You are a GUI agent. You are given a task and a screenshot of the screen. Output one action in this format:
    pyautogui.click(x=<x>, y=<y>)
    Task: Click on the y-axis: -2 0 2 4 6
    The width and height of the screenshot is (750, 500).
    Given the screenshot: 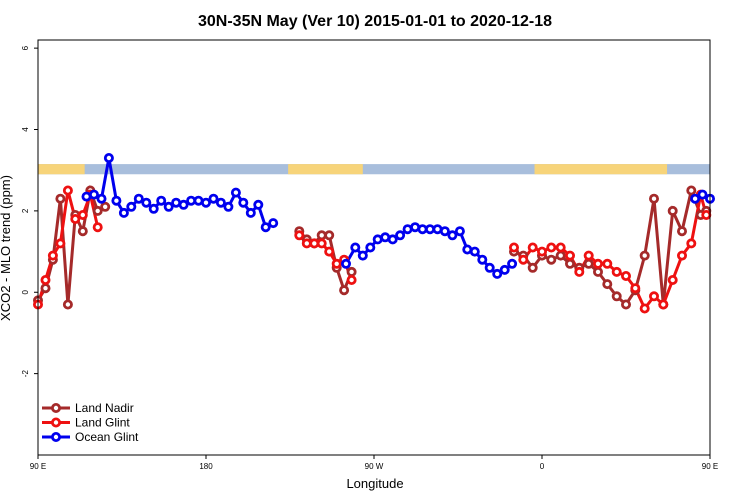 What is the action you would take?
    pyautogui.click(x=29, y=211)
    